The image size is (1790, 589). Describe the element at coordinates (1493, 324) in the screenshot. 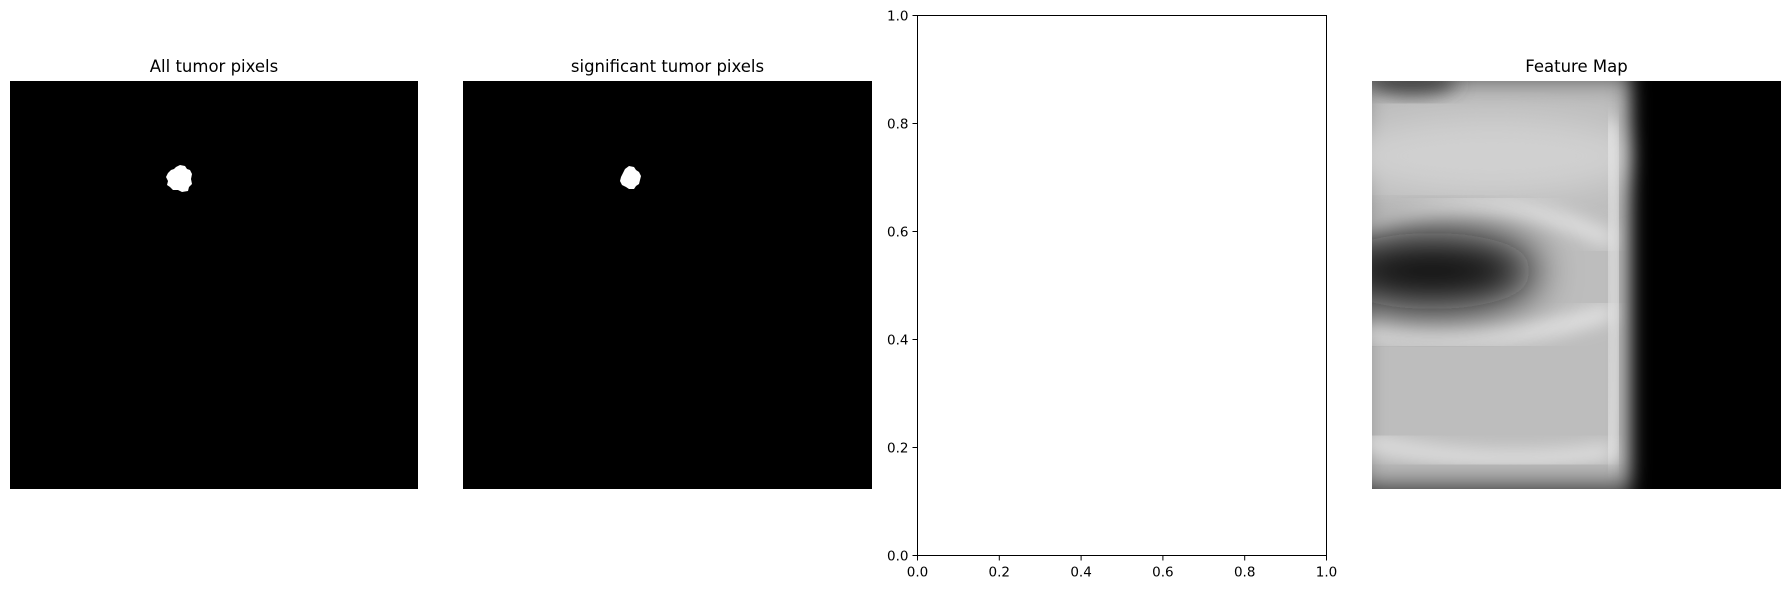

I see `feature-rim-lower` at that location.